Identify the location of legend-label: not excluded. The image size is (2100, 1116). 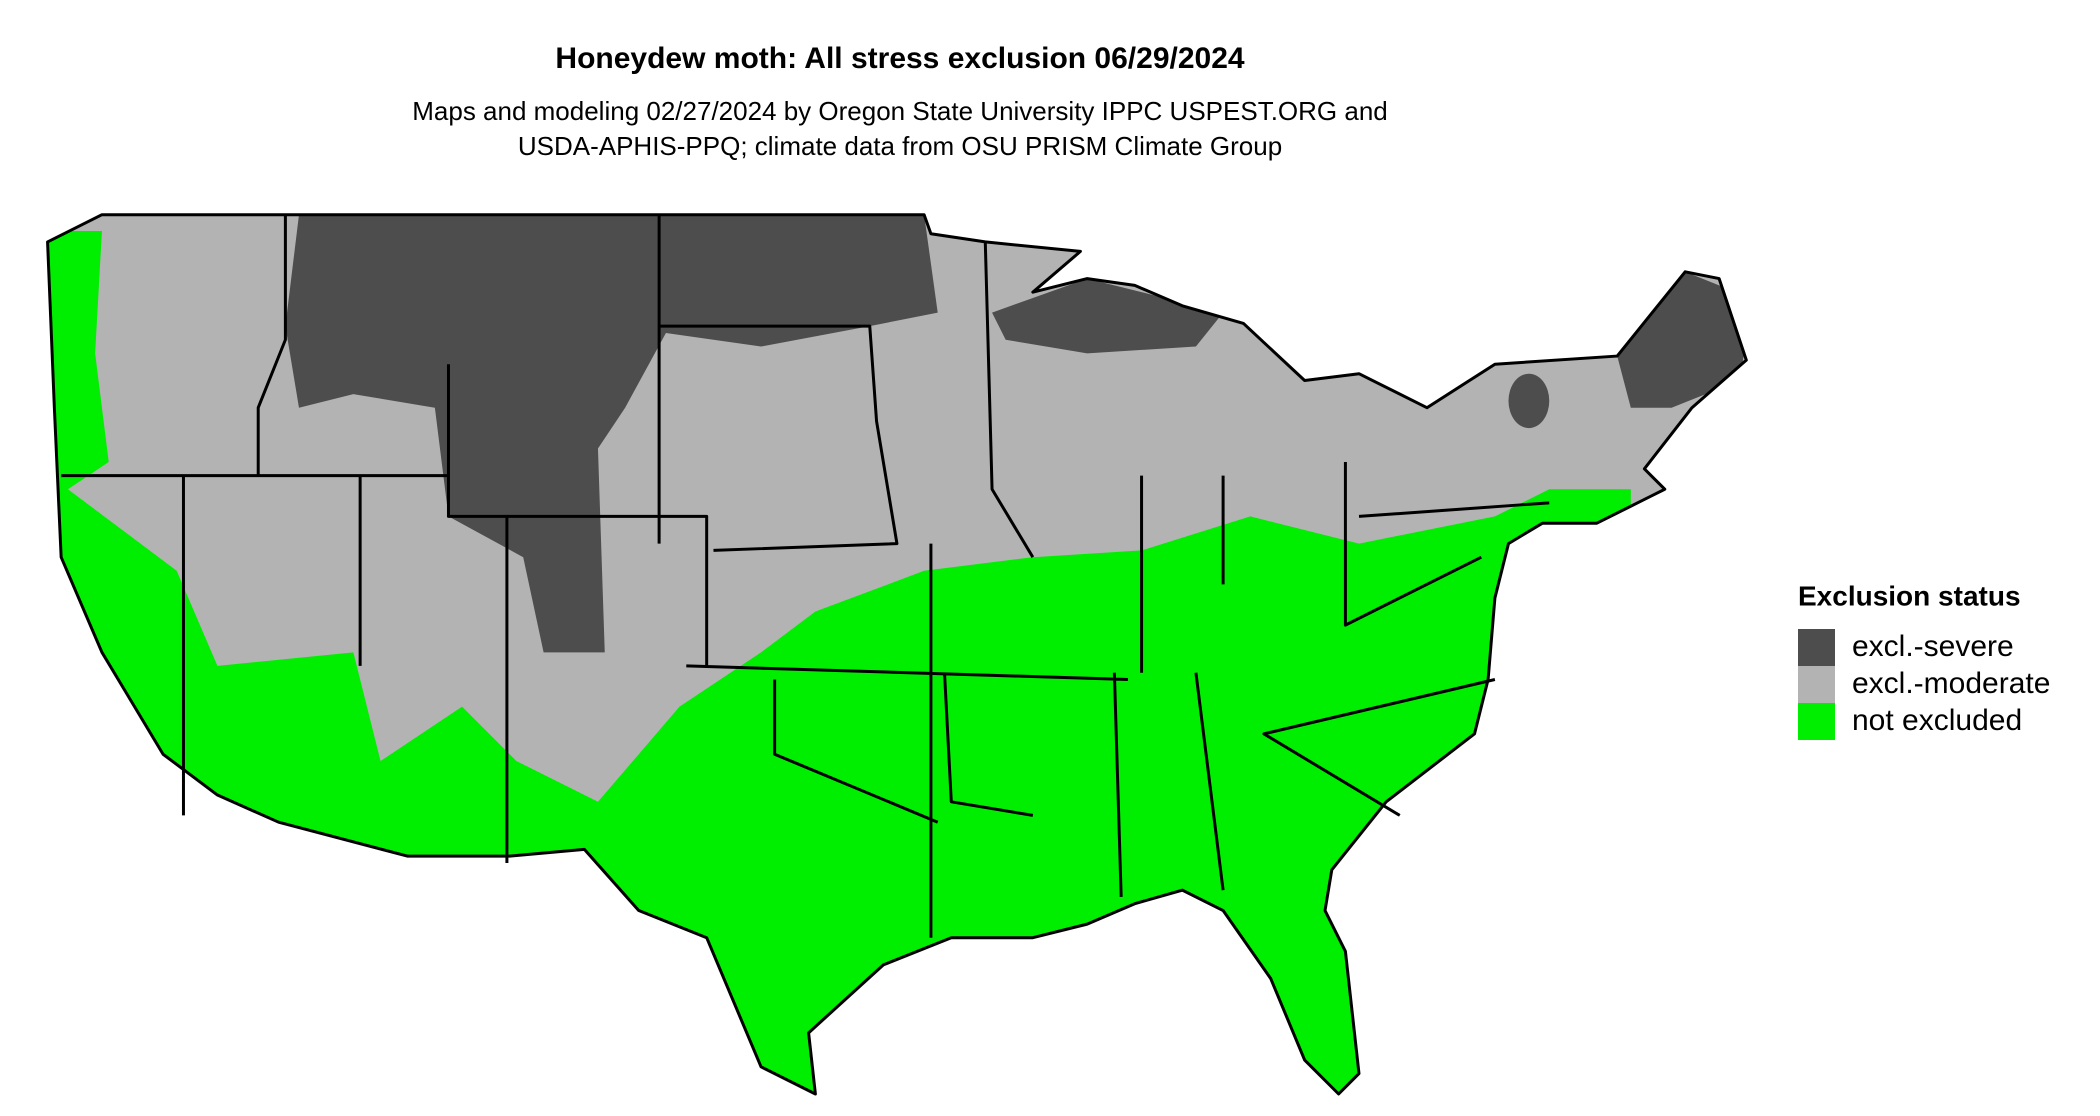
(1937, 720).